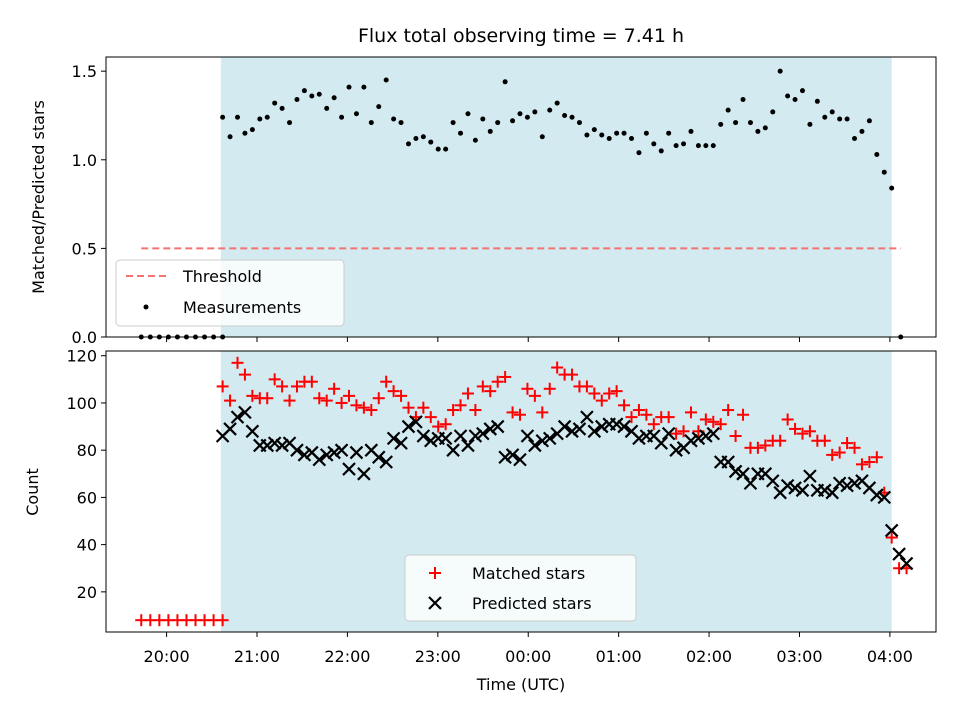 The width and height of the screenshot is (960, 720). Describe the element at coordinates (84, 337) in the screenshot. I see `top-y-tick-label: 0.0` at that location.